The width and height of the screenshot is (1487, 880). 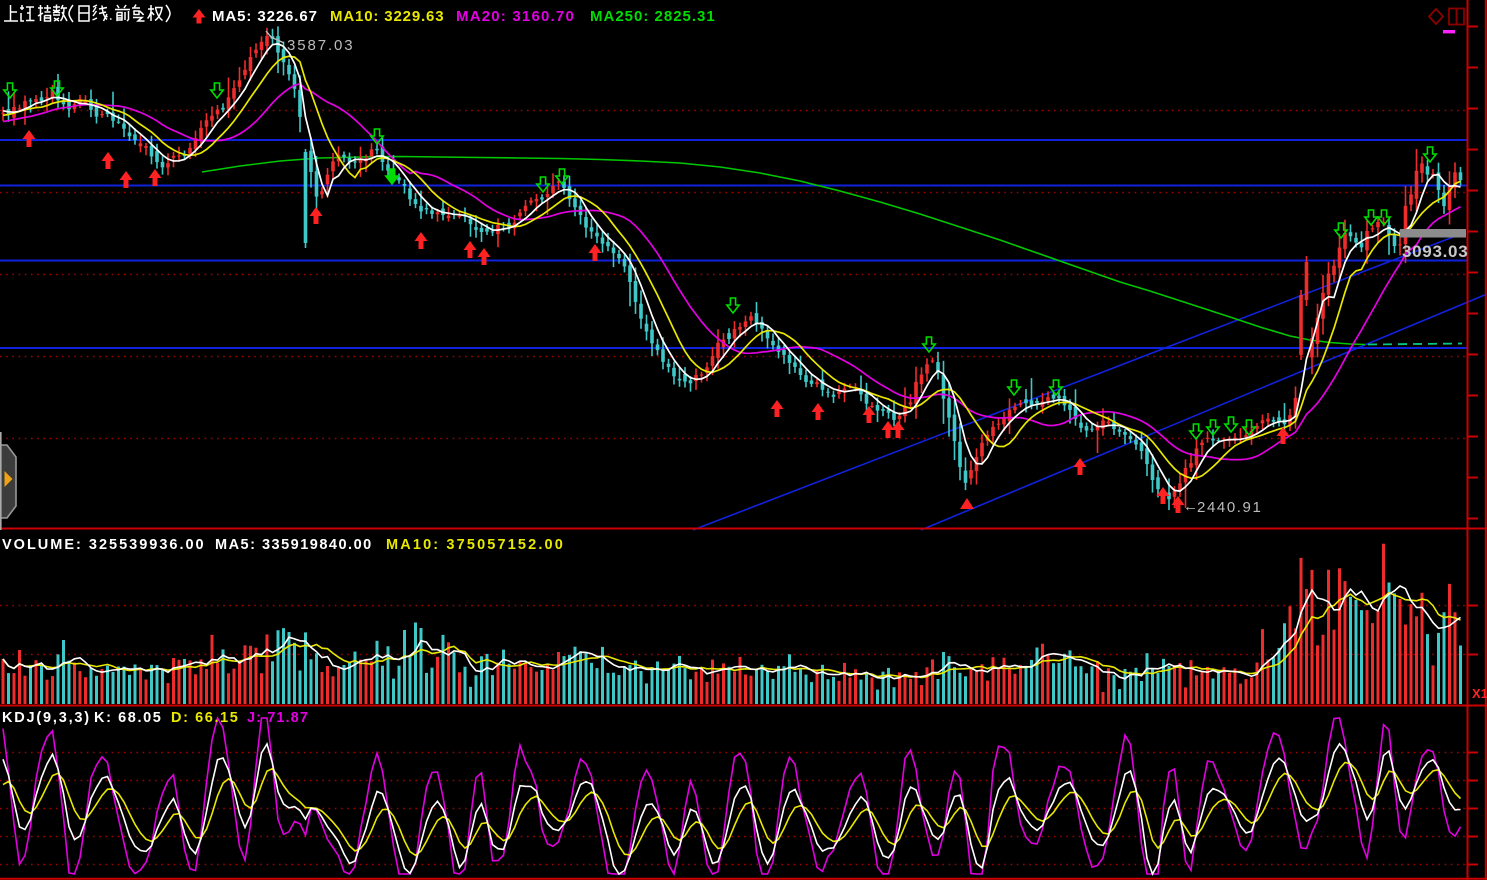 I want to click on svg-text: MA5: 335919840.00, so click(x=294, y=545).